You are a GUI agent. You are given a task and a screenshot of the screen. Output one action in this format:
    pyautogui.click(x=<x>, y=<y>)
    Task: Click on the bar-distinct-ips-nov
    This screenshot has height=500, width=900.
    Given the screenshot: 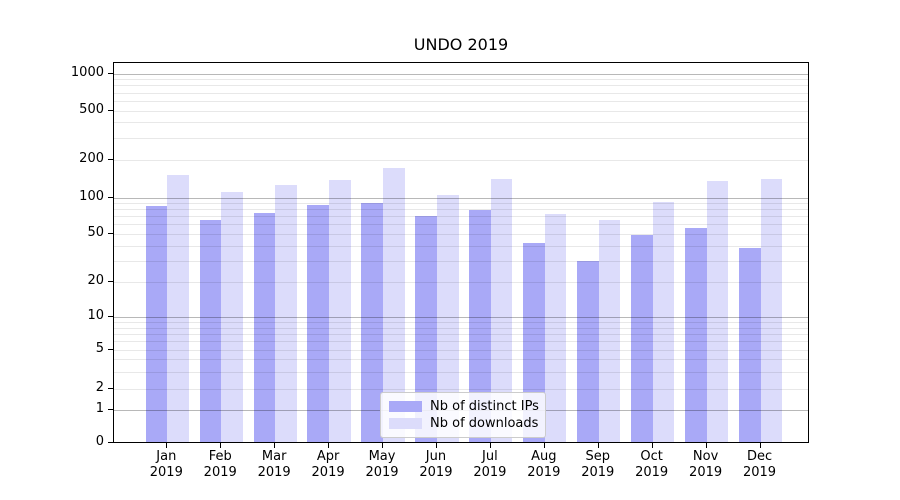 What is the action you would take?
    pyautogui.click(x=696, y=335)
    